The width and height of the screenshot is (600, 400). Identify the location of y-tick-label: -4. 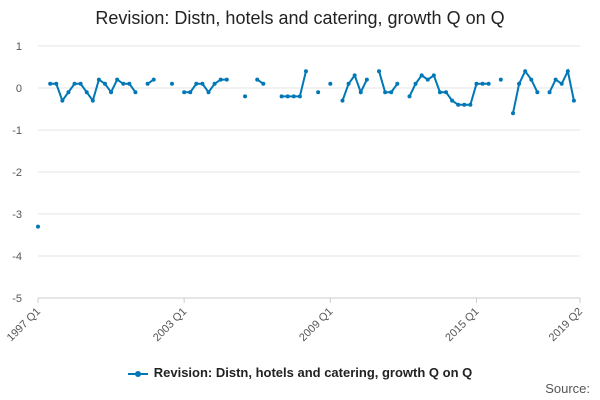
(17, 257).